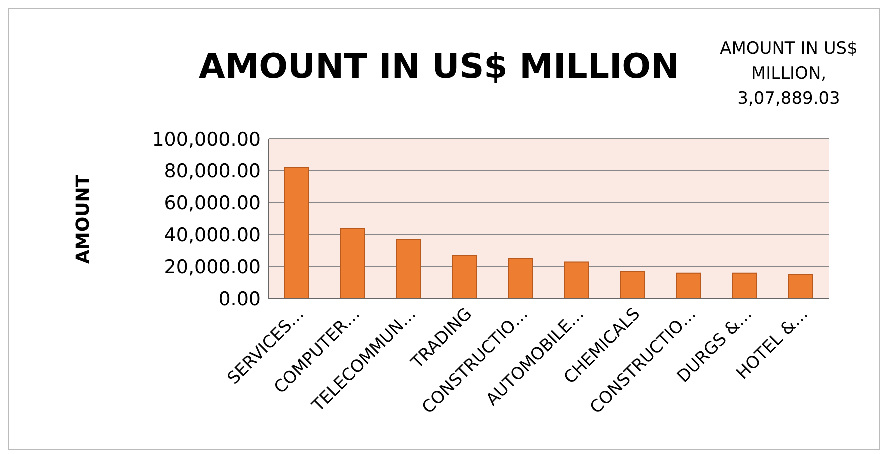 This screenshot has width=881, height=454. Describe the element at coordinates (212, 203) in the screenshot. I see `y-tick-label: 60,000.00` at that location.